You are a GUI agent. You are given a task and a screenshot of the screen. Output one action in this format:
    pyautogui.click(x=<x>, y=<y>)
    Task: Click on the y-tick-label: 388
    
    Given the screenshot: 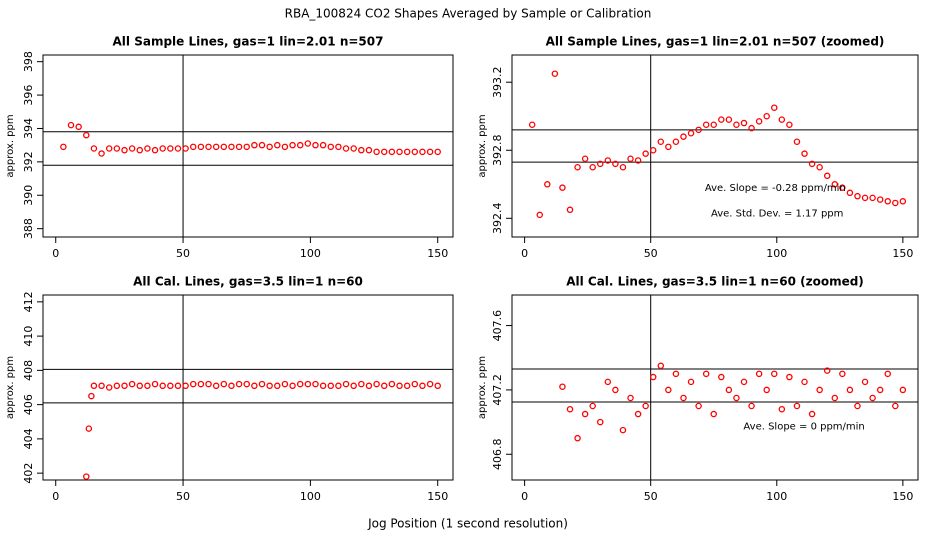 What is the action you would take?
    pyautogui.click(x=28, y=228)
    